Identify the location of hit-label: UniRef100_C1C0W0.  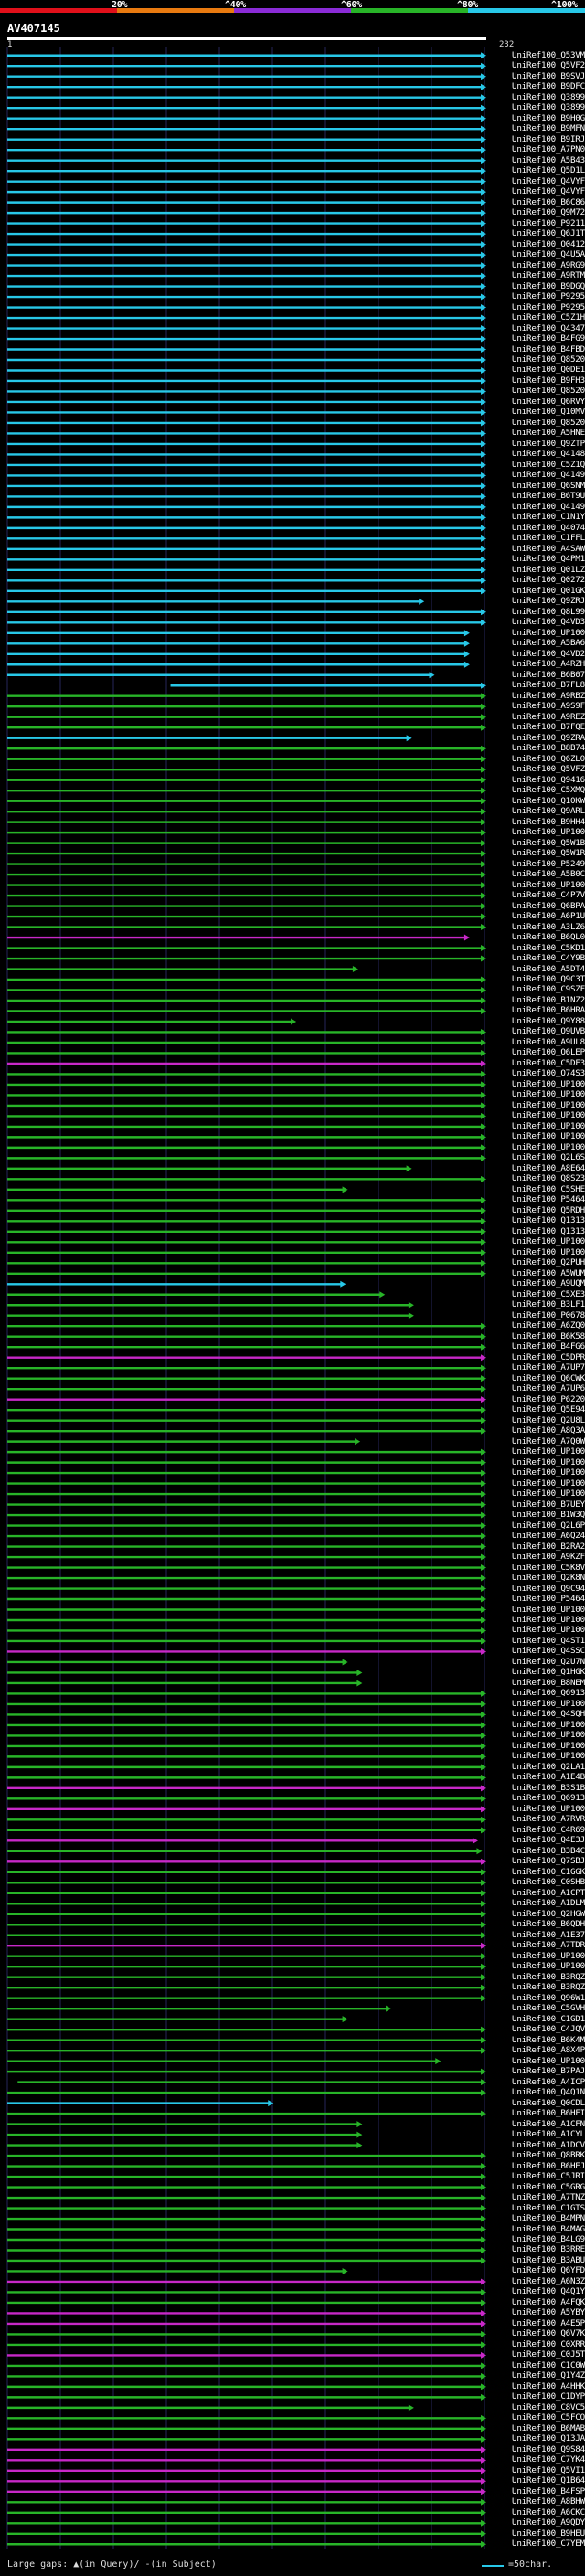
(548, 2364).